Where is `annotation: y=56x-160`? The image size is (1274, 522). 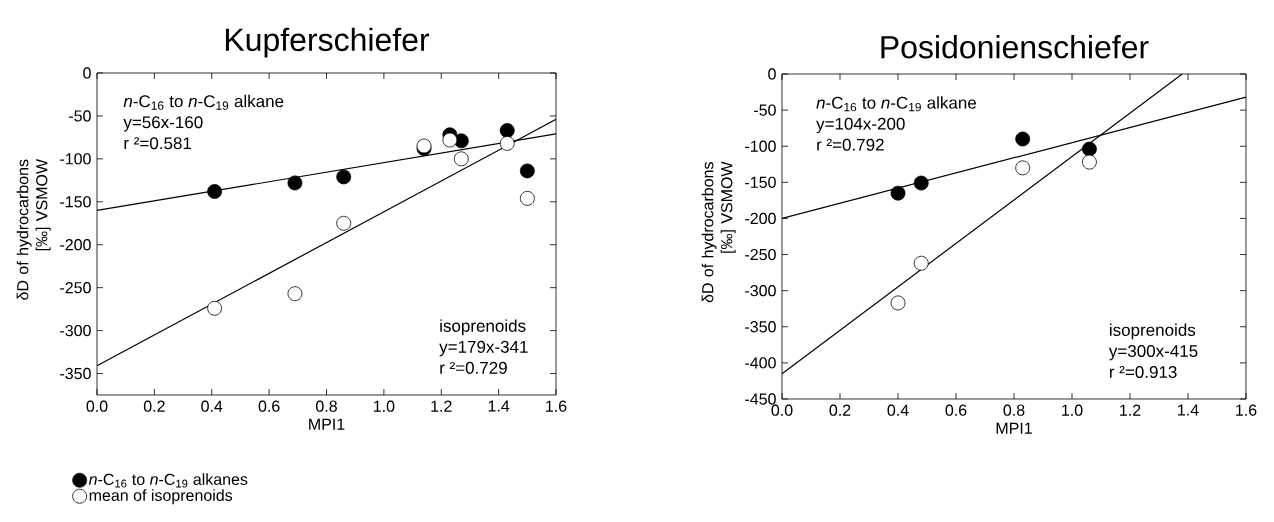 annotation: y=56x-160 is located at coordinates (163, 124).